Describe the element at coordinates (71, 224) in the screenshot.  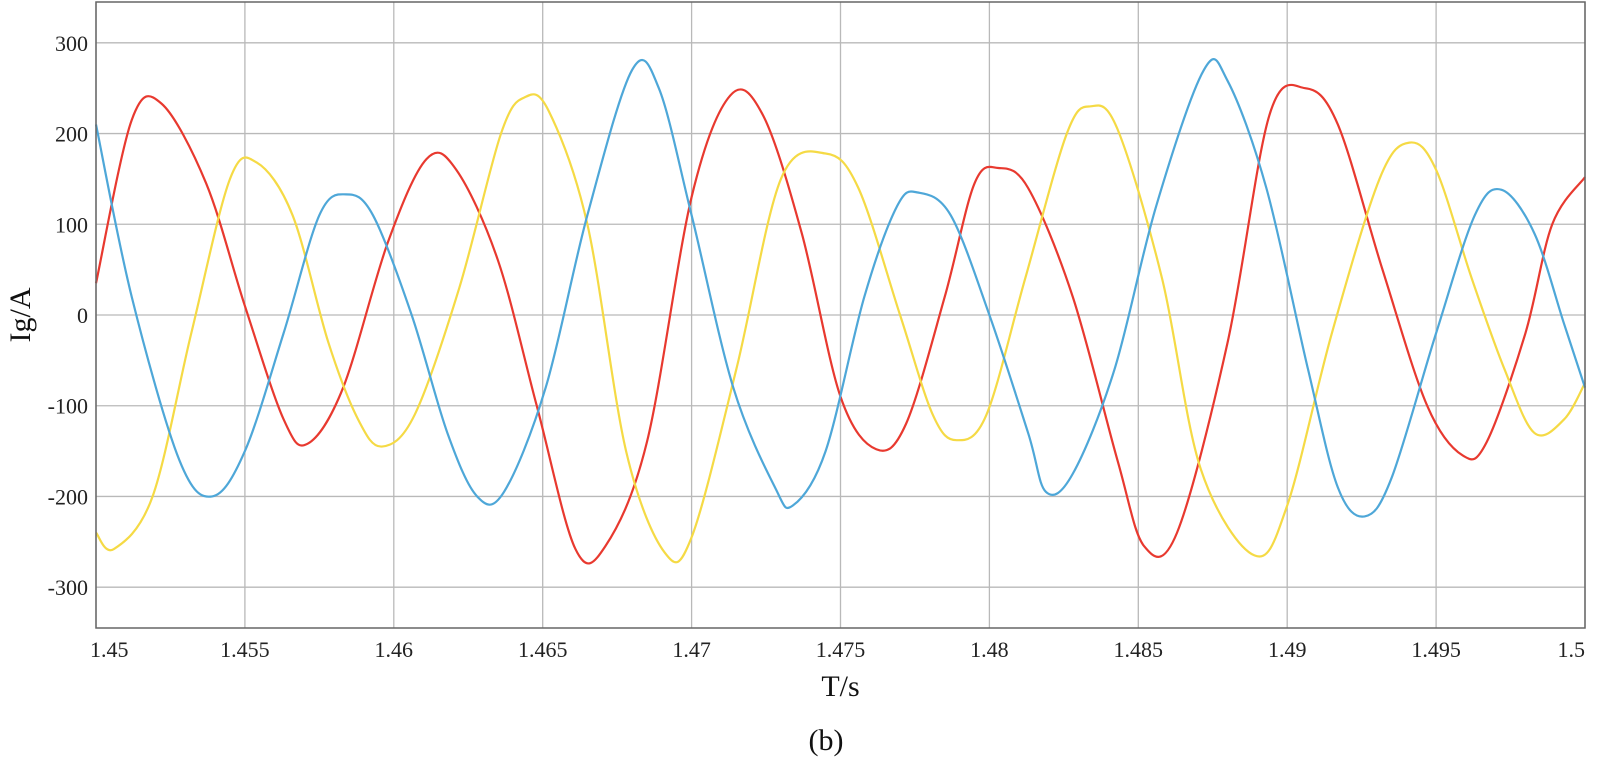
I see `y-tick-label: 100` at that location.